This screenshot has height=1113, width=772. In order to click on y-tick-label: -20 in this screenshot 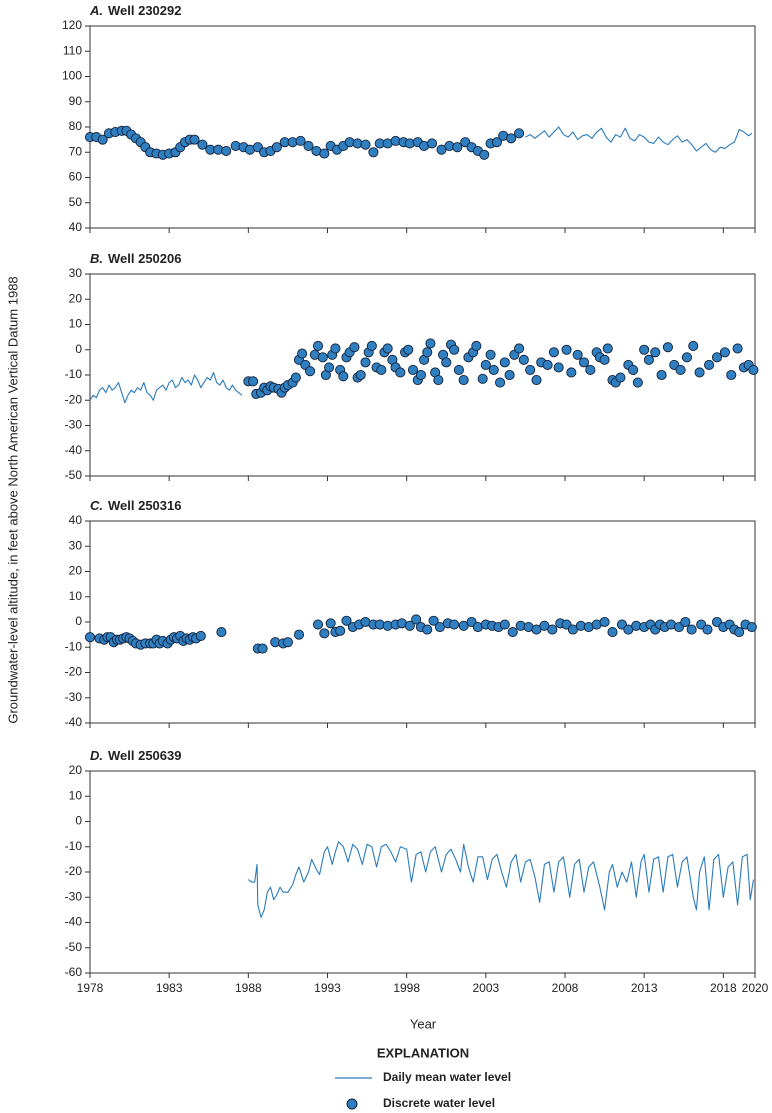, I will do `click(74, 672)`.